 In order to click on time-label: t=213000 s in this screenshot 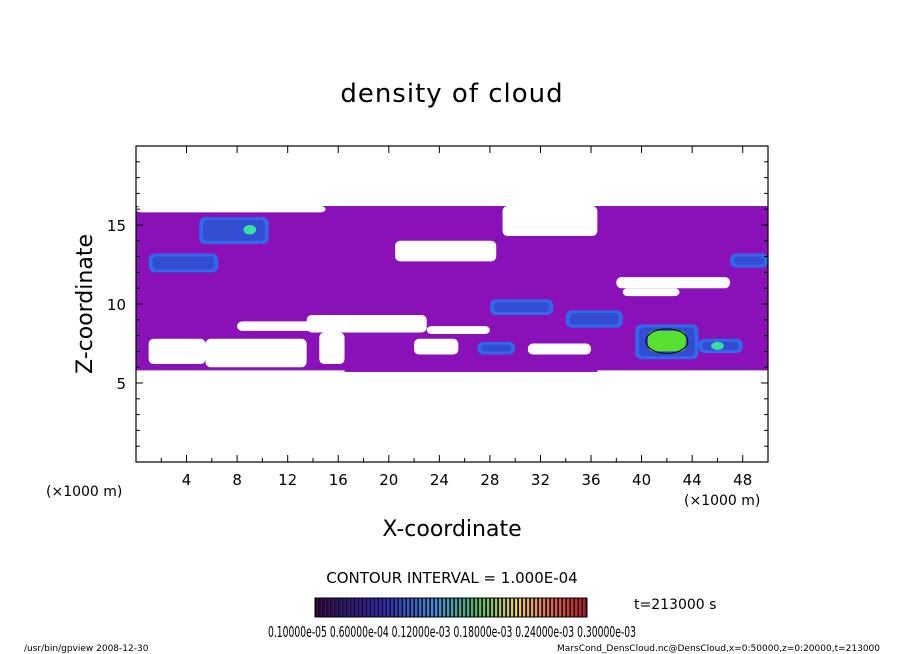, I will do `click(675, 605)`.